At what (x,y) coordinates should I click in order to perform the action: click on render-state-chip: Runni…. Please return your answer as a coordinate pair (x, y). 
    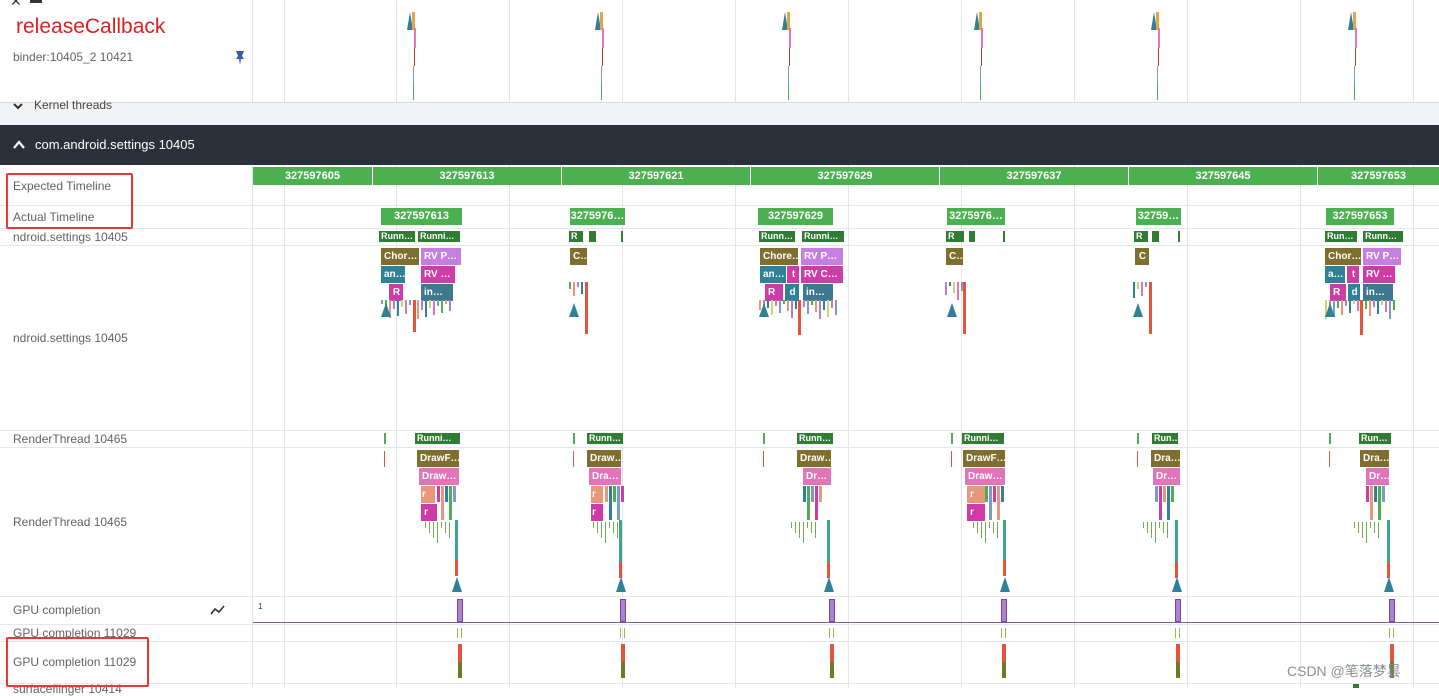
    Looking at the image, I should click on (983, 438).